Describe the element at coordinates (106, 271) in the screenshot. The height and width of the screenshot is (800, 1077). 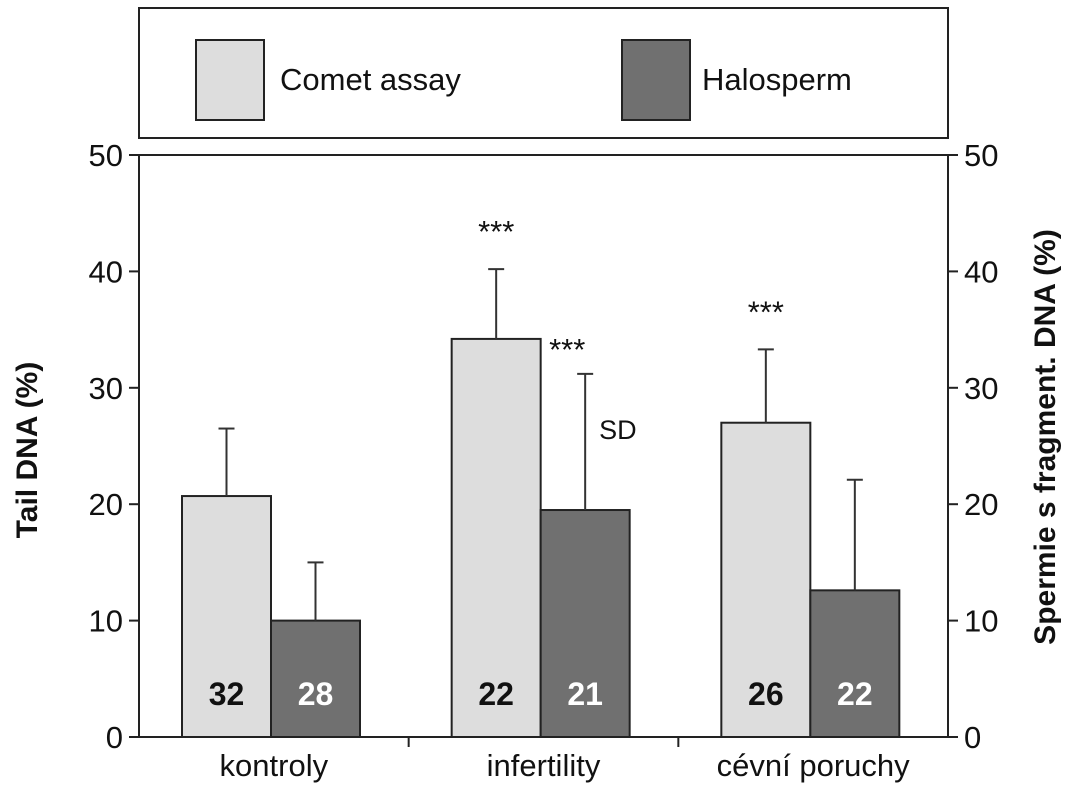
I see `left-tick-label: 40` at that location.